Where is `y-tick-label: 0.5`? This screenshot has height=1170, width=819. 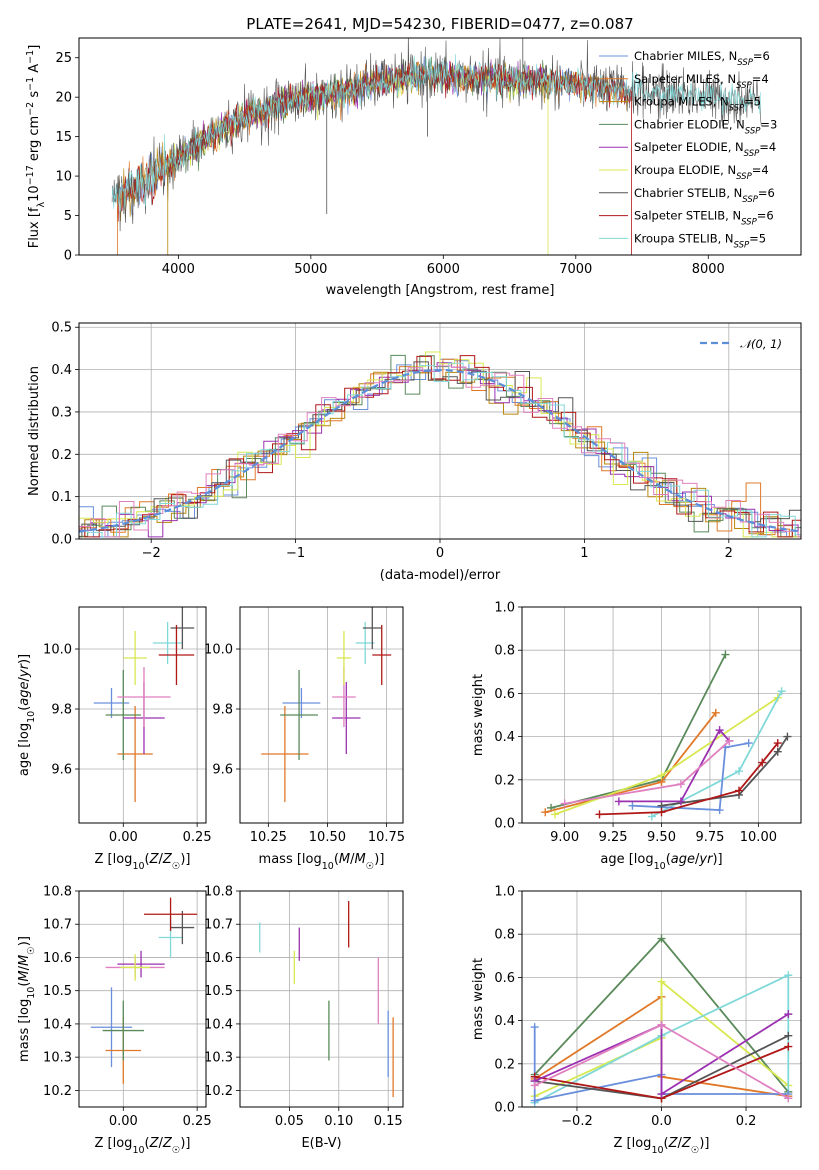 y-tick-label: 0.5 is located at coordinates (61, 328).